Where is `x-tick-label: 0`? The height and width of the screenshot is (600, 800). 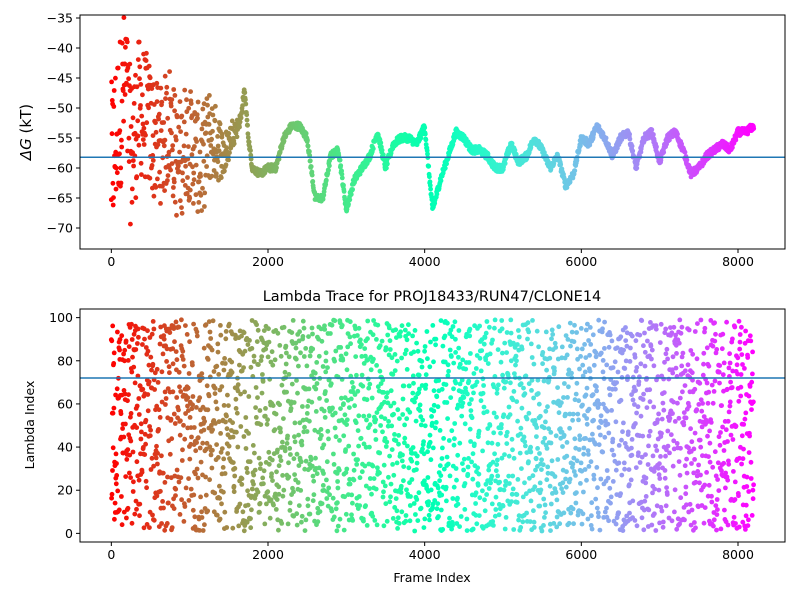
x-tick-label: 0 is located at coordinates (111, 554).